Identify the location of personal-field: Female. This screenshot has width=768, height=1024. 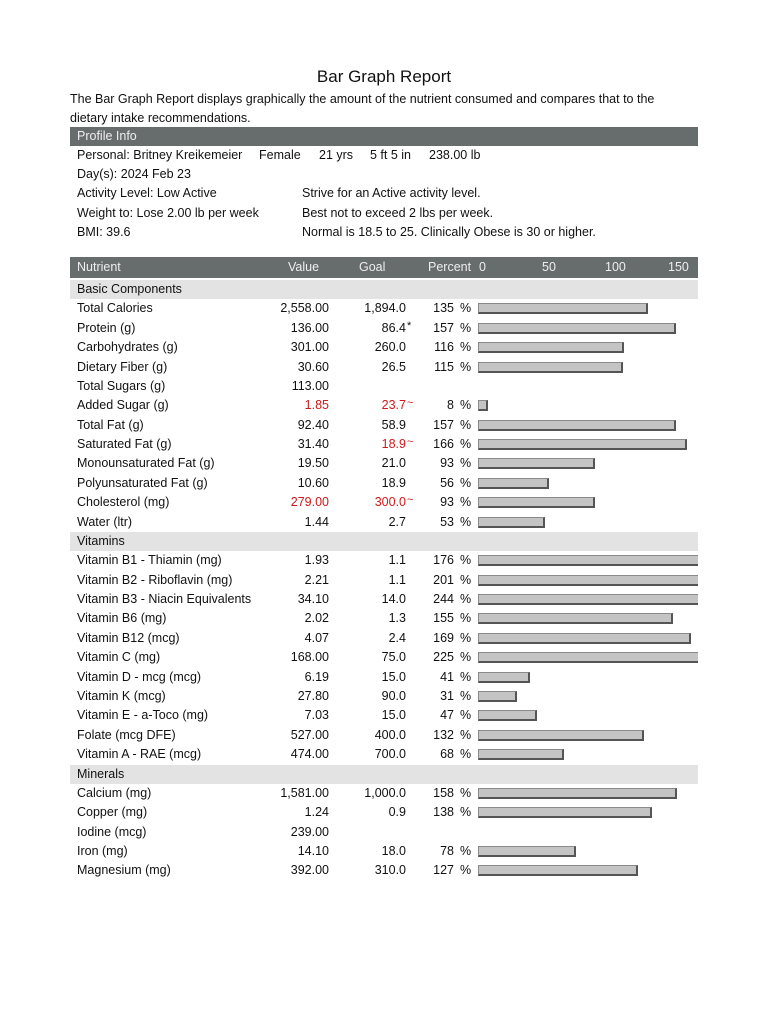
(280, 155).